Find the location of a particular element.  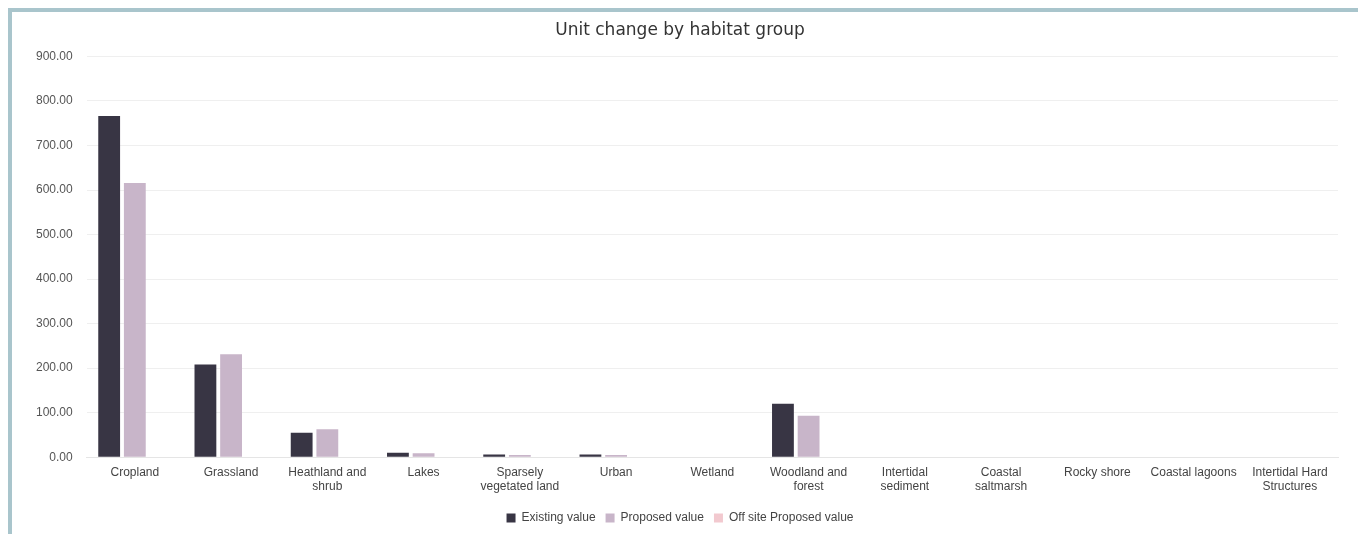

x-tick-label: Heathland and shrub is located at coordinates (327, 479).